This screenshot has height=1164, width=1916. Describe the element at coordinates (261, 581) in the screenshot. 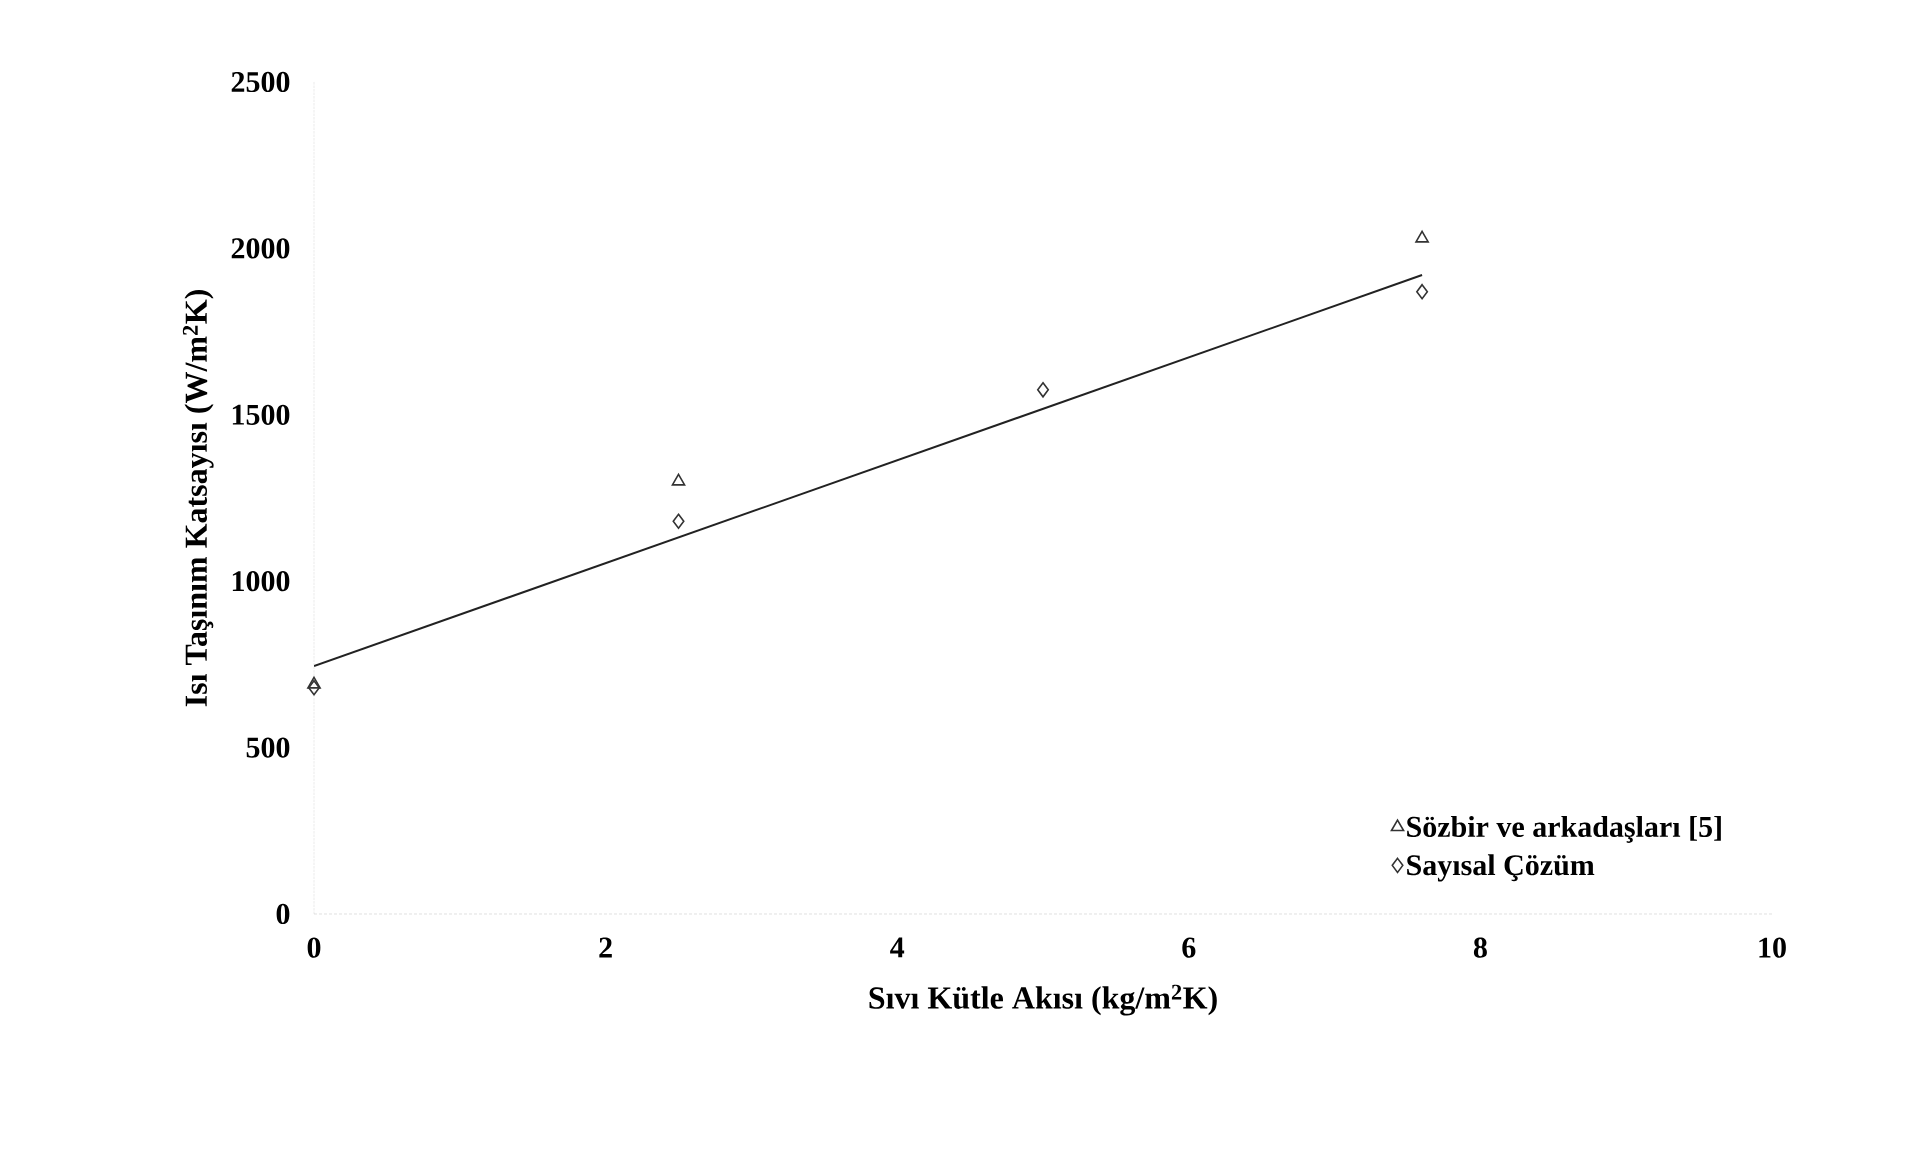

I see `y-tick-label: 1000` at that location.